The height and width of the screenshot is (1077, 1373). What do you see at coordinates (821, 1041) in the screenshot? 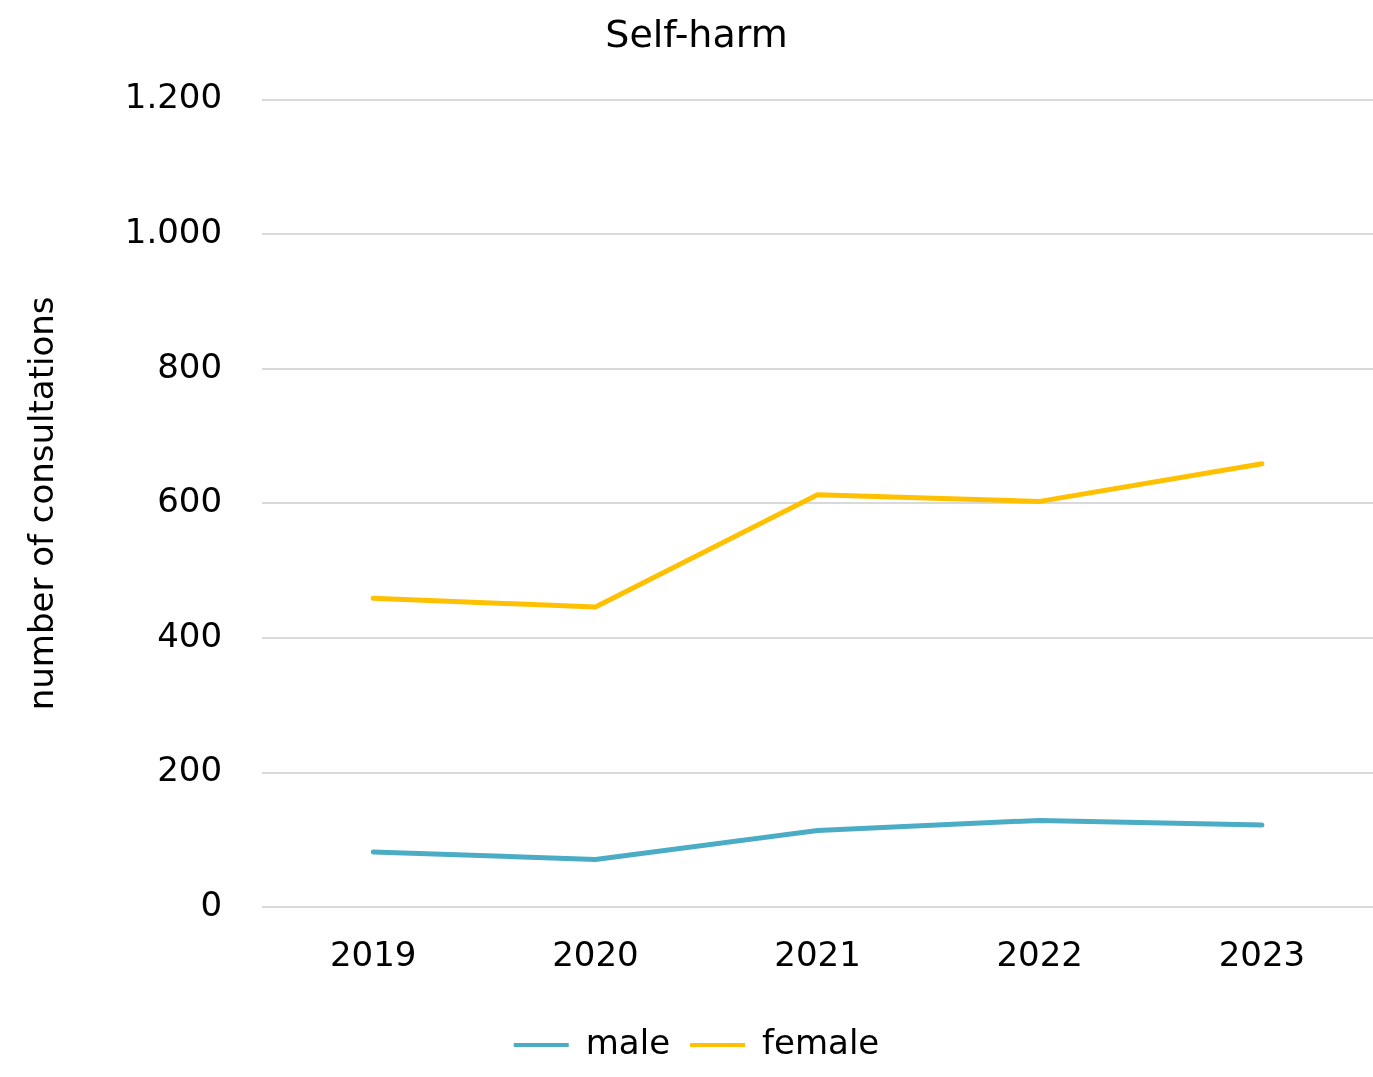
I see `legend-label: female` at bounding box center [821, 1041].